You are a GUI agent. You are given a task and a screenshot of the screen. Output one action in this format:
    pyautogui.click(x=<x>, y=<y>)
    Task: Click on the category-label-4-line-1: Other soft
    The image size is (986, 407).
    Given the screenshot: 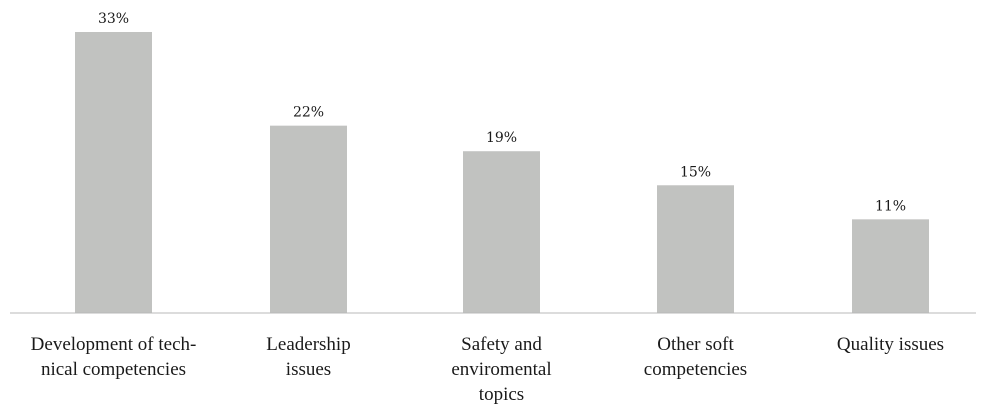 What is the action you would take?
    pyautogui.click(x=695, y=344)
    